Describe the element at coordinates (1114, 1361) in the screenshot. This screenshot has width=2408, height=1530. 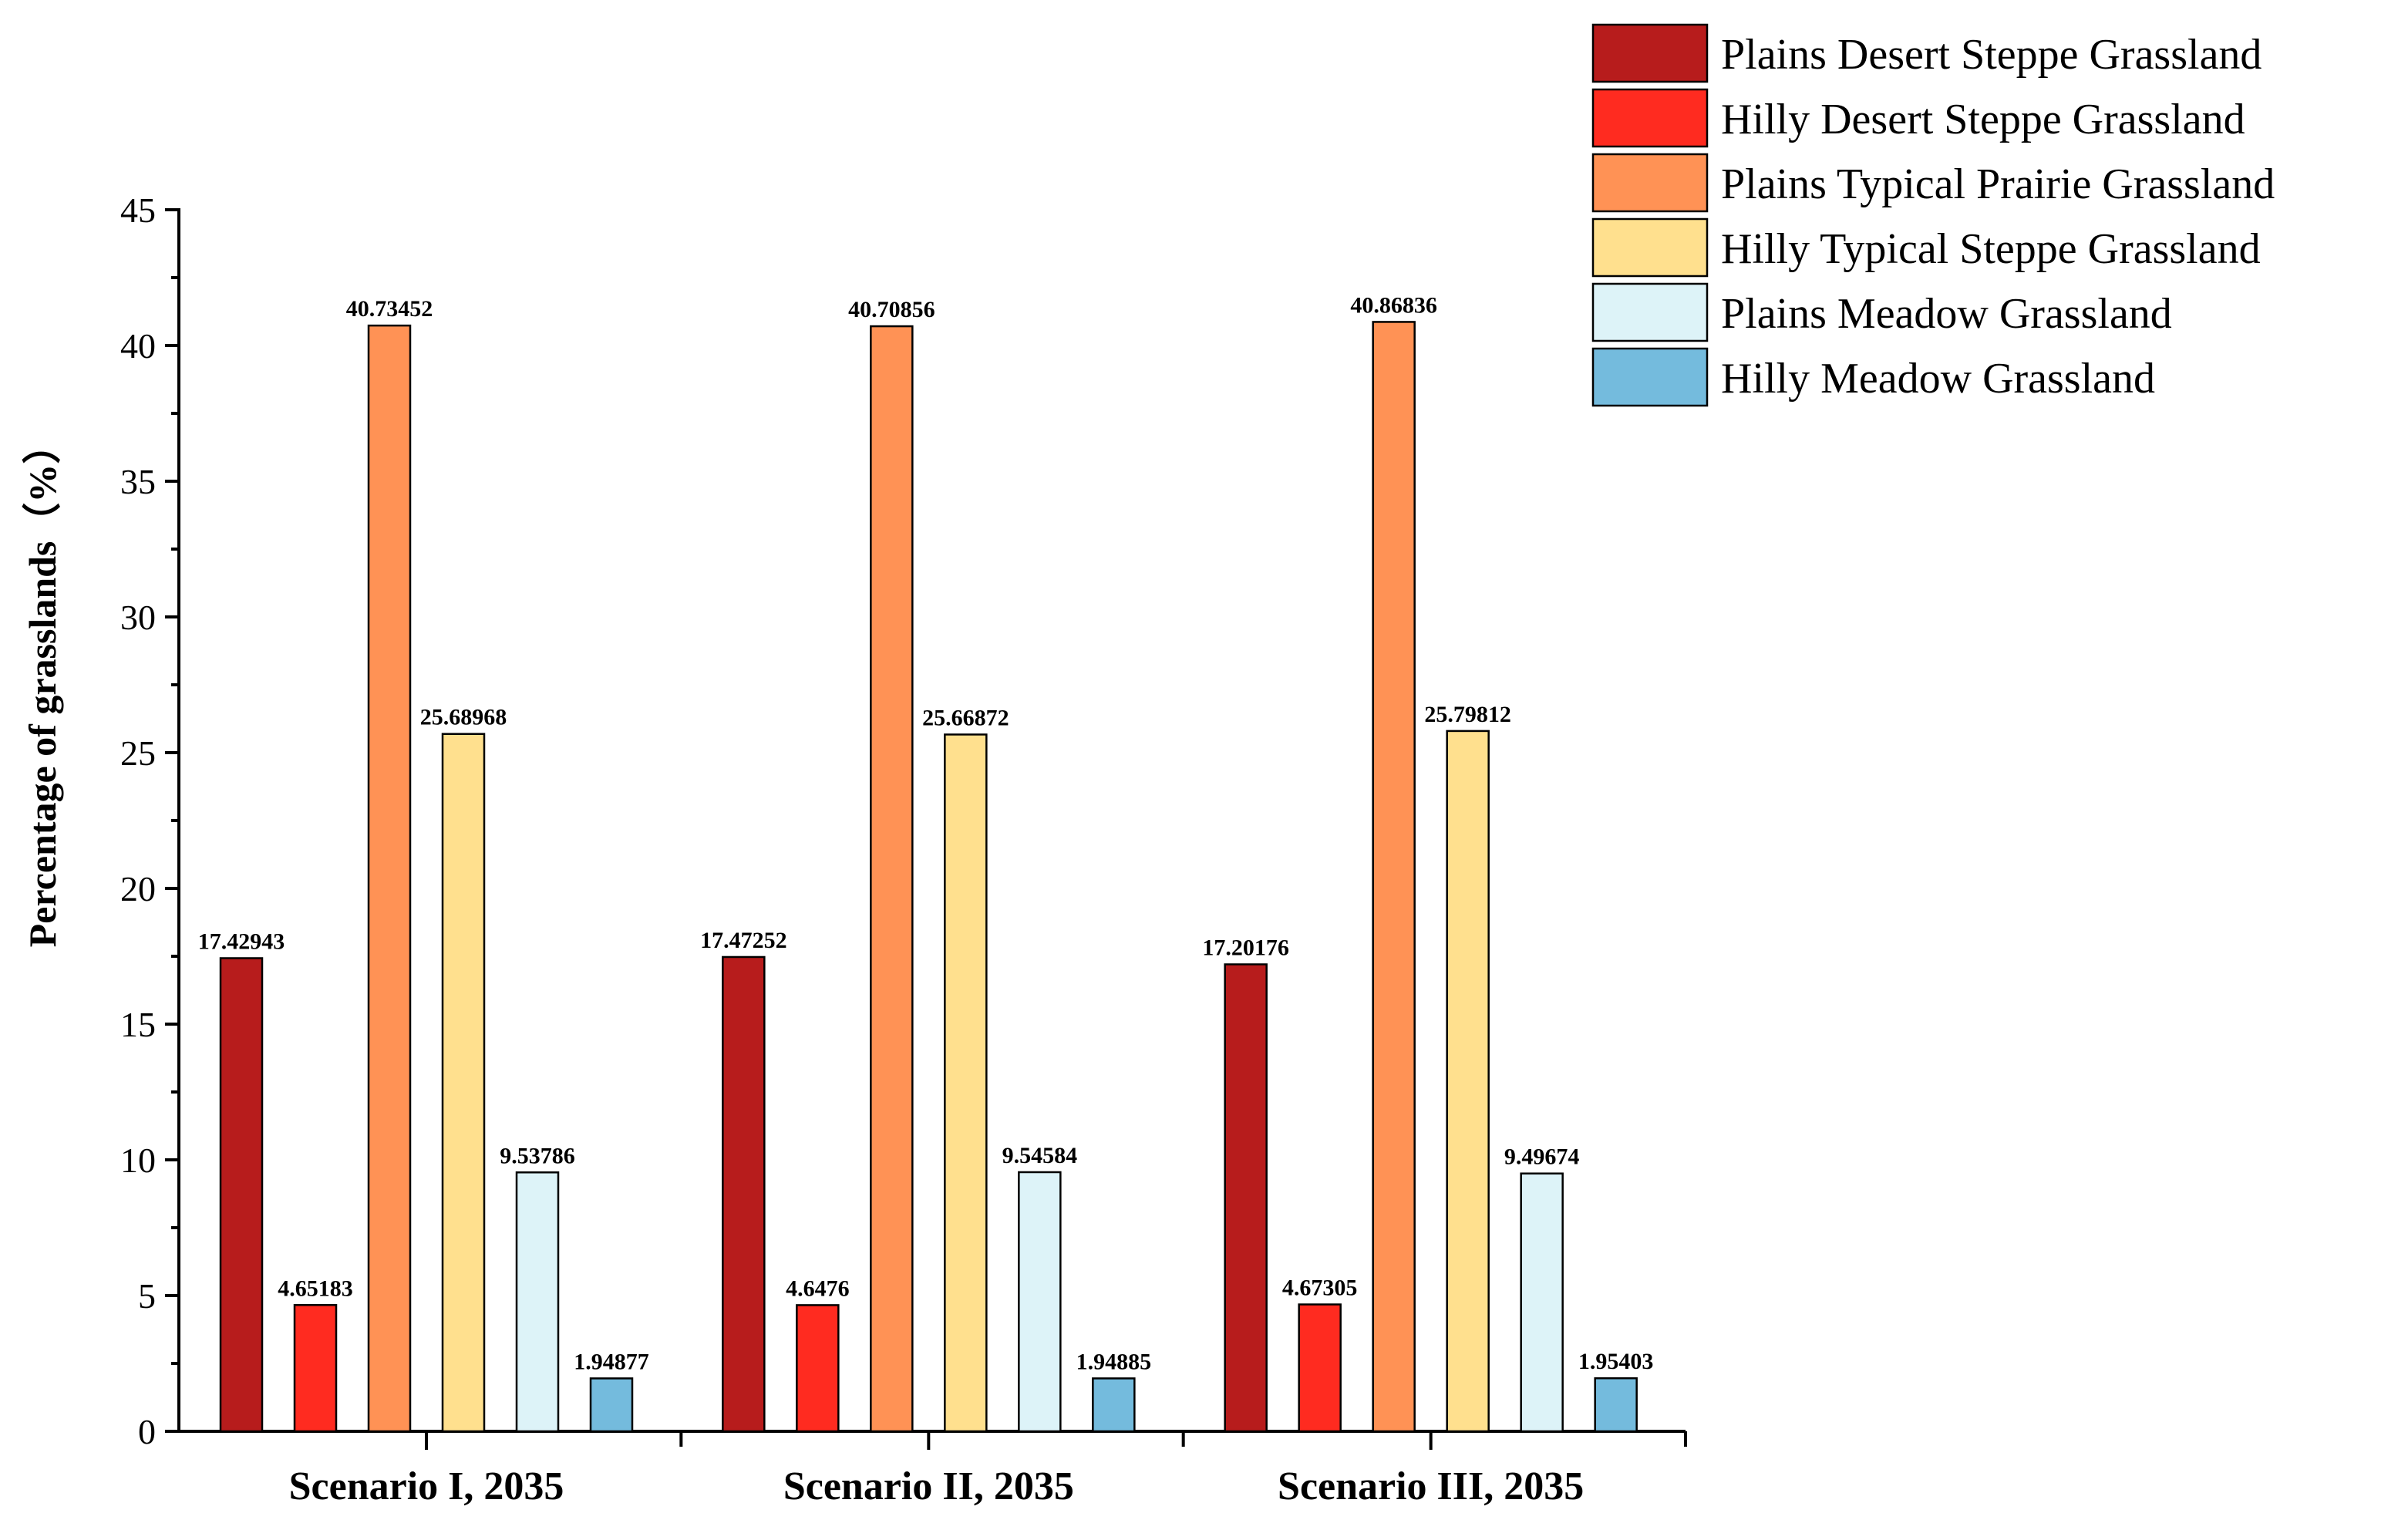
I see `bar-value-label: 1.94885` at that location.